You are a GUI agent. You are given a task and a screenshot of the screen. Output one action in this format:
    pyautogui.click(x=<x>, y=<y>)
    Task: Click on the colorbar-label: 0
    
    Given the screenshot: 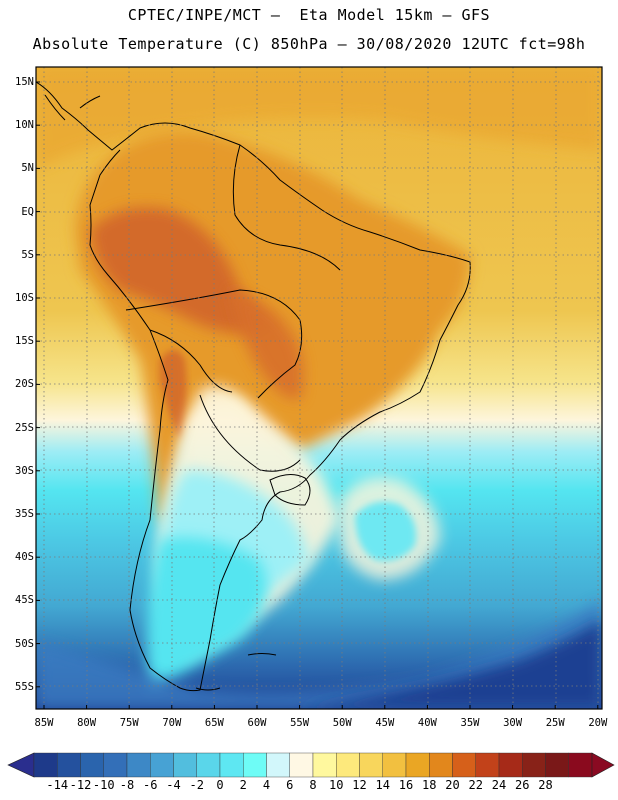 What is the action you would take?
    pyautogui.click(x=220, y=785)
    